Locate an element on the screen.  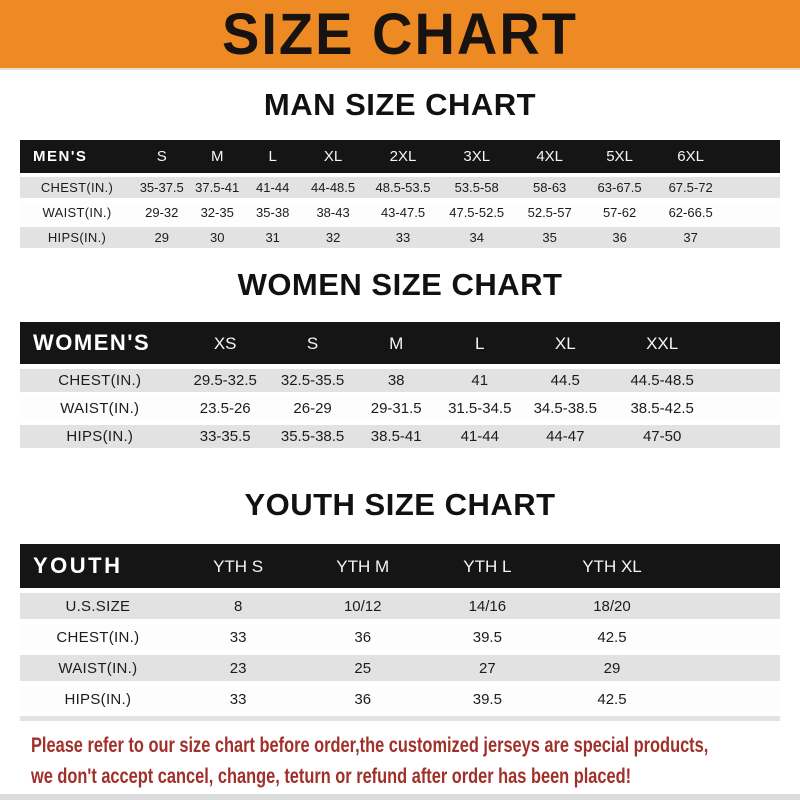
size-column-header: XS is located at coordinates (225, 343).